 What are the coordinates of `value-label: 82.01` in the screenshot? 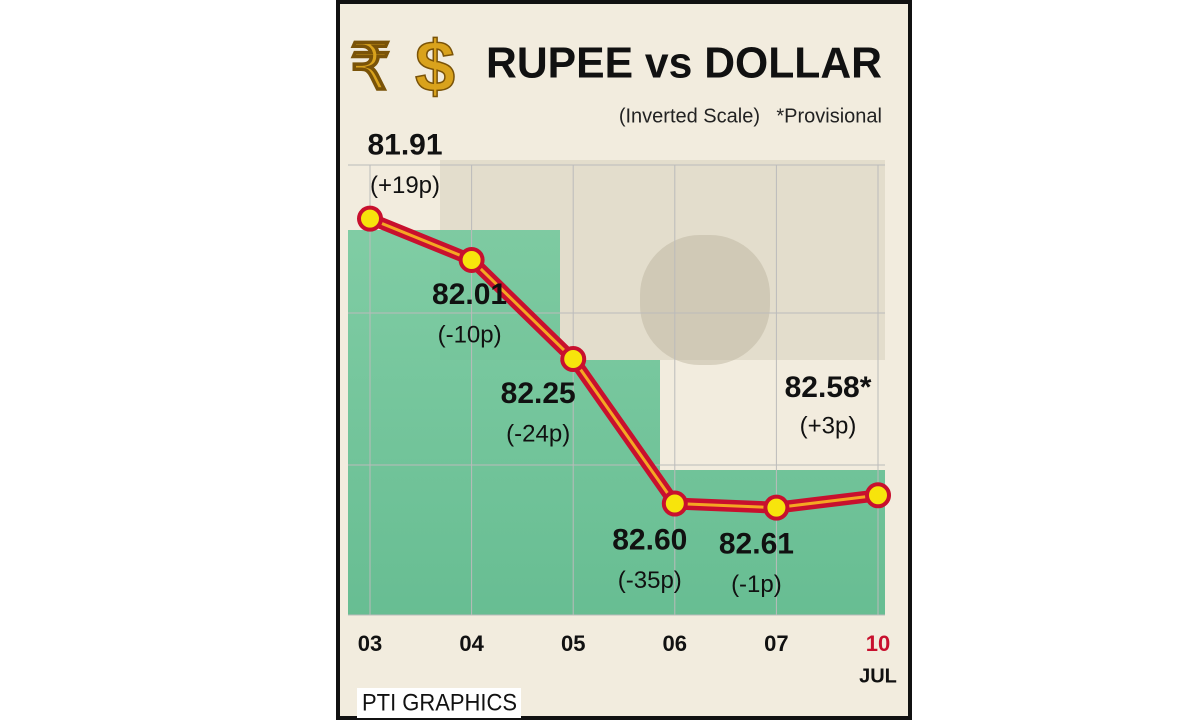 It's located at (469, 294).